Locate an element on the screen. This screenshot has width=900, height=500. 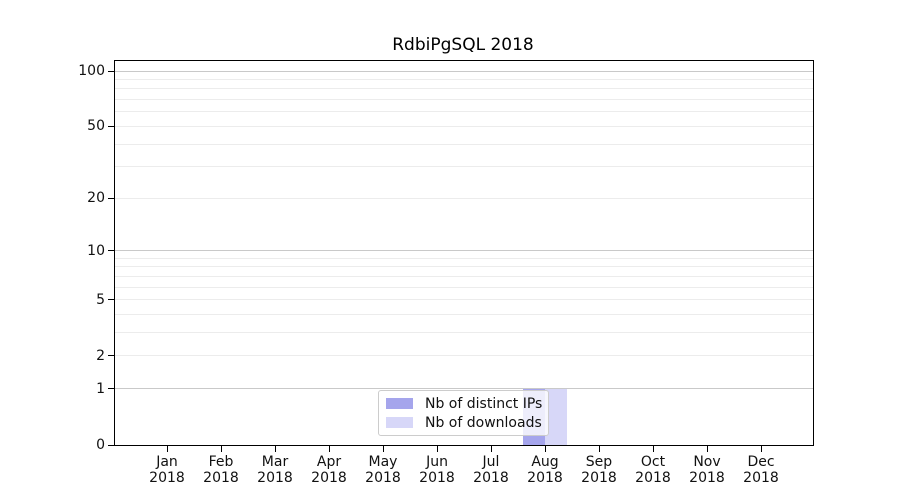
y-tick-label: 20 is located at coordinates (96, 198).